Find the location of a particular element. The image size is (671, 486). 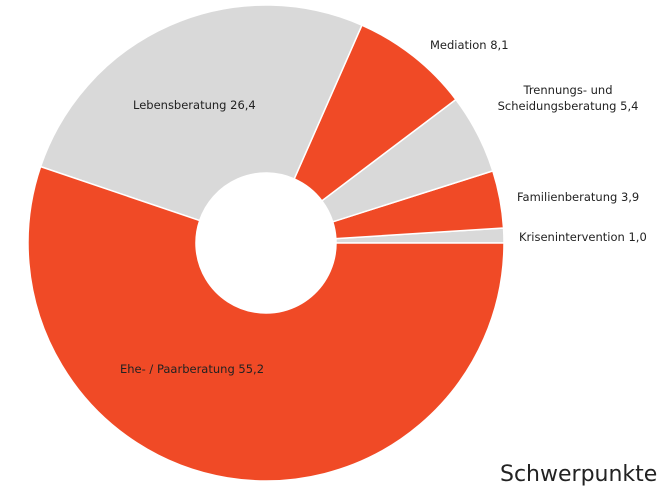

category-label: Ehe- / Paarberatung is located at coordinates (177, 369).